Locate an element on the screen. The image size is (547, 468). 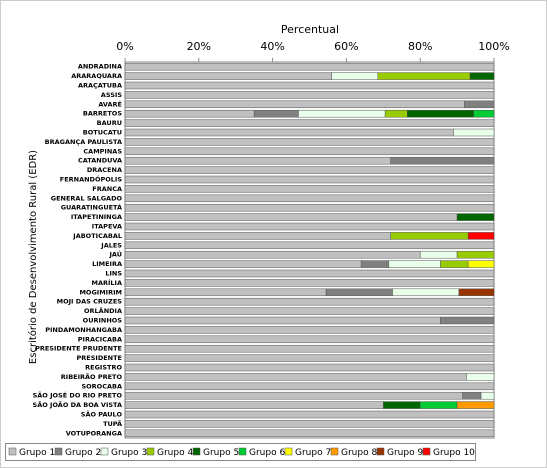
y-tick-label: SÃO PAULO is located at coordinates (102, 414).